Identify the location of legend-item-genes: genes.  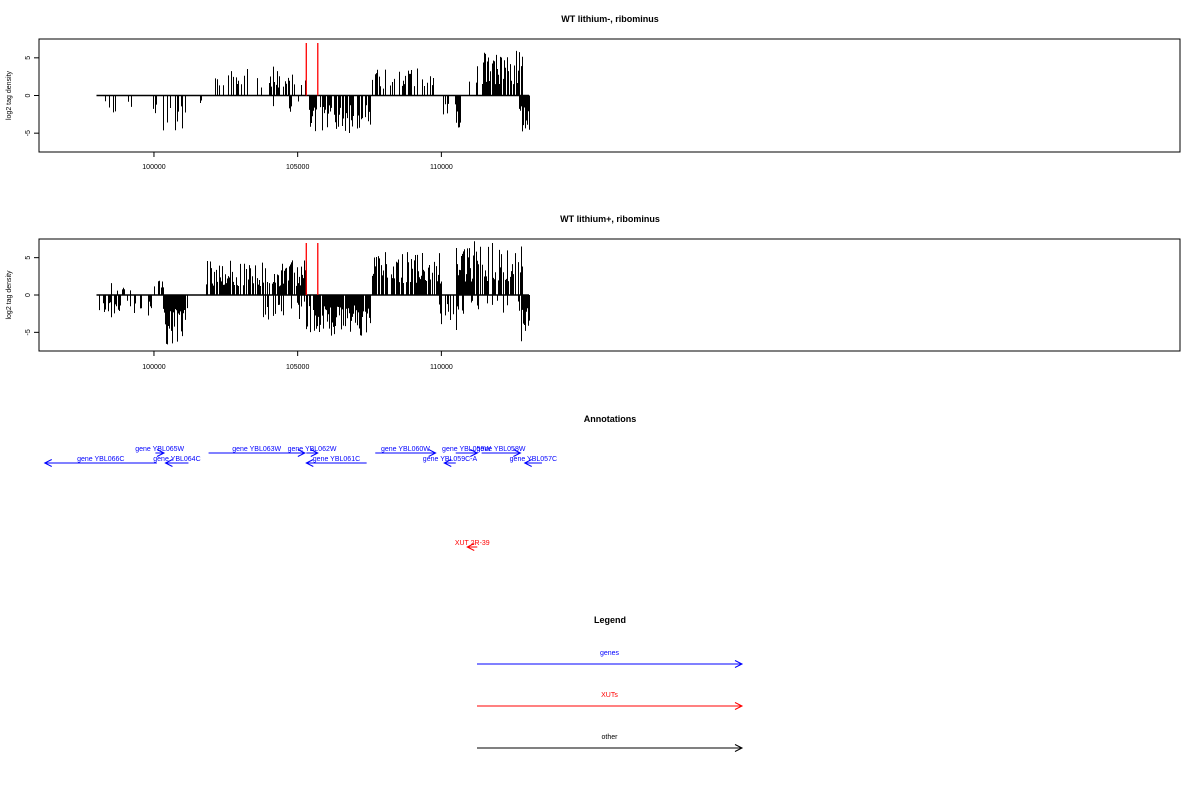
(610, 659).